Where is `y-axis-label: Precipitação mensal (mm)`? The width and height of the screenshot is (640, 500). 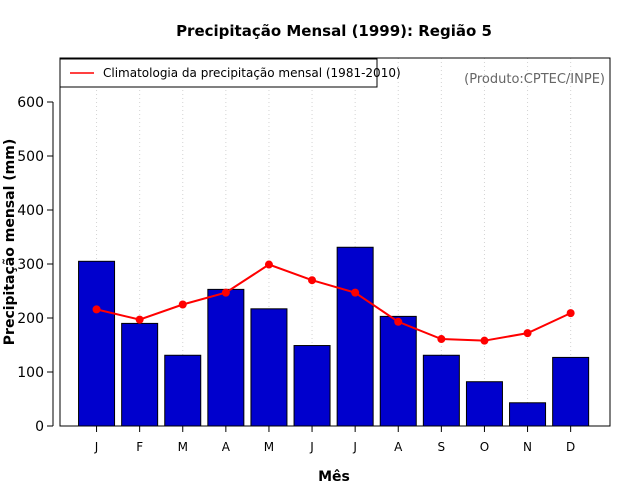 y-axis-label: Precipitação mensal (mm) is located at coordinates (10, 242).